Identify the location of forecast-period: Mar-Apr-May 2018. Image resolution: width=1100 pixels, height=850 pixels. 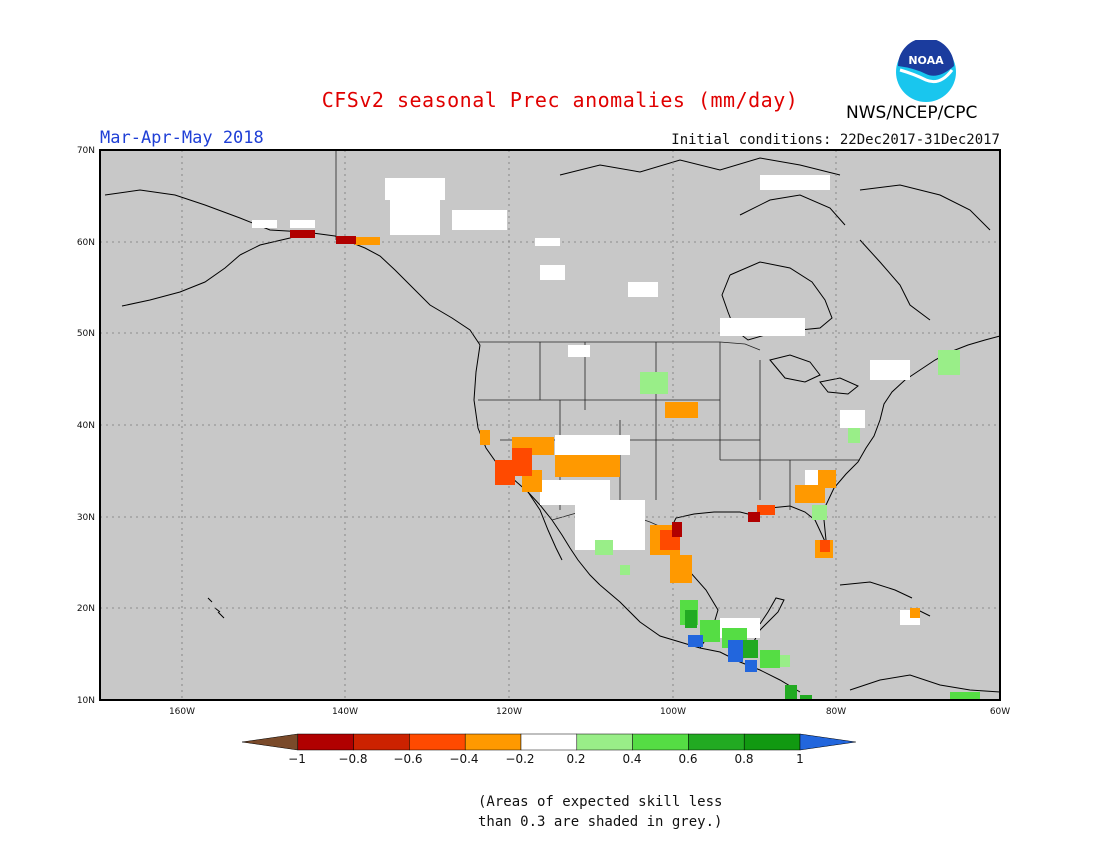
(182, 138).